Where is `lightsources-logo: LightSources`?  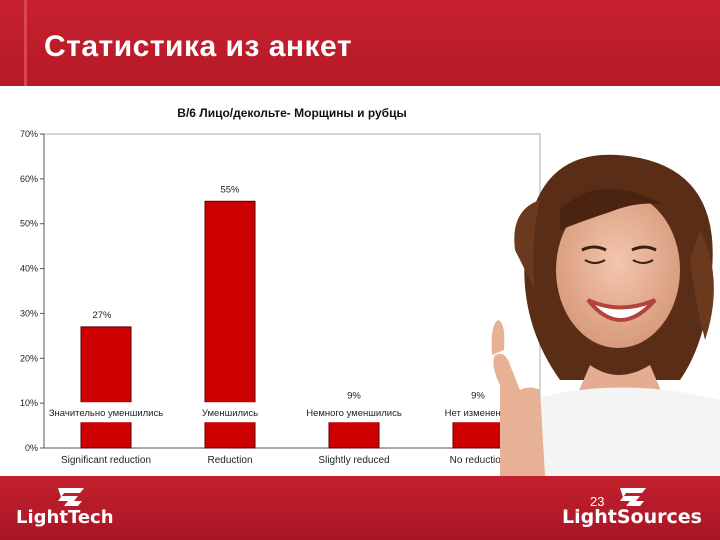 lightsources-logo: LightSources is located at coordinates (634, 509).